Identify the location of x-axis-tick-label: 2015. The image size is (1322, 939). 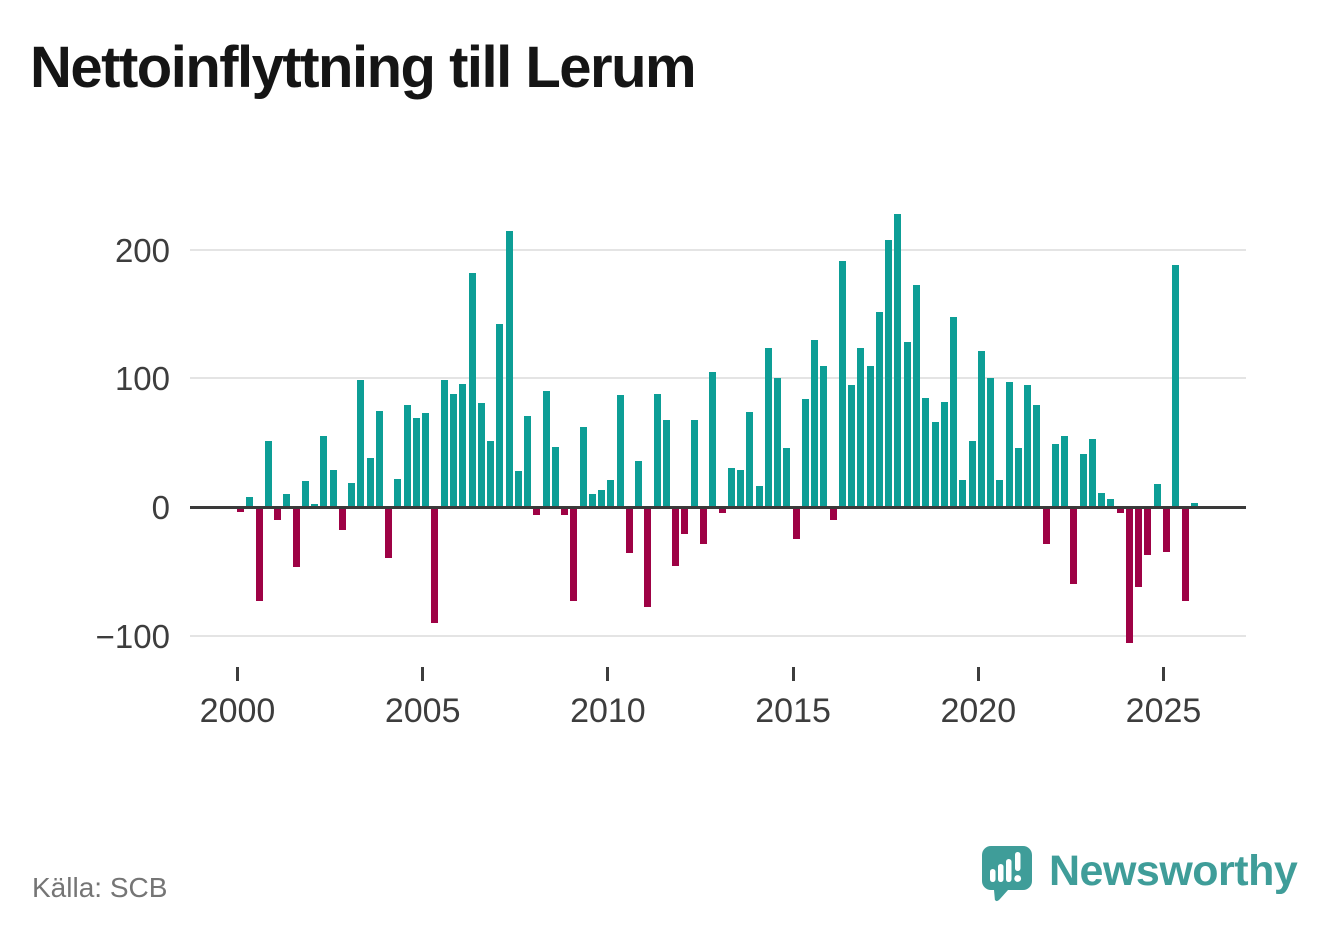
(793, 711).